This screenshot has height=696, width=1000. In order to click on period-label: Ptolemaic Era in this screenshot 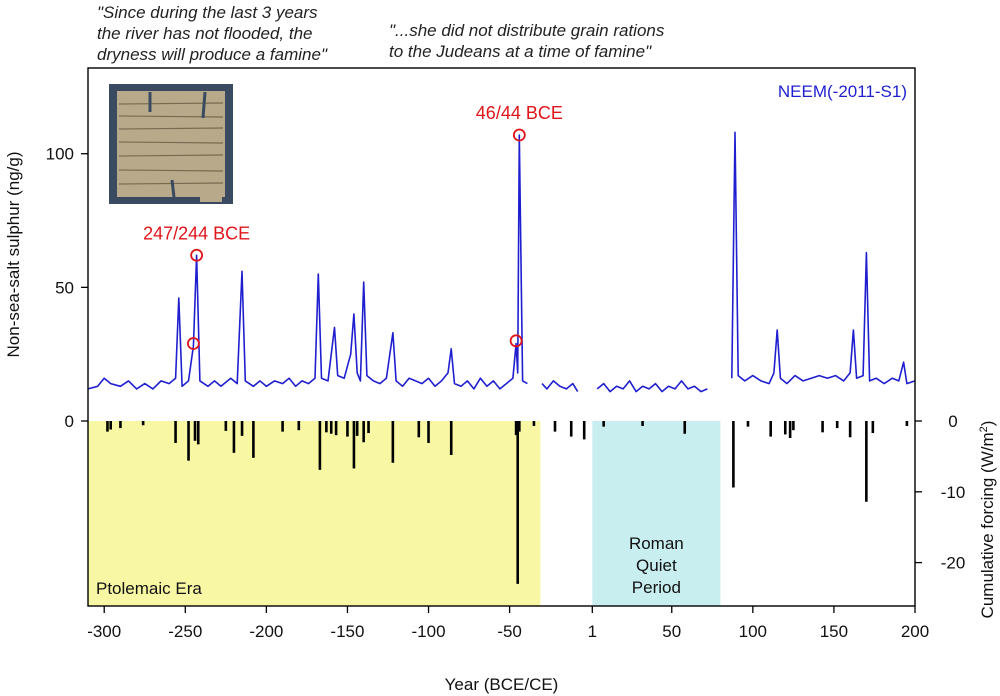, I will do `click(149, 588)`.